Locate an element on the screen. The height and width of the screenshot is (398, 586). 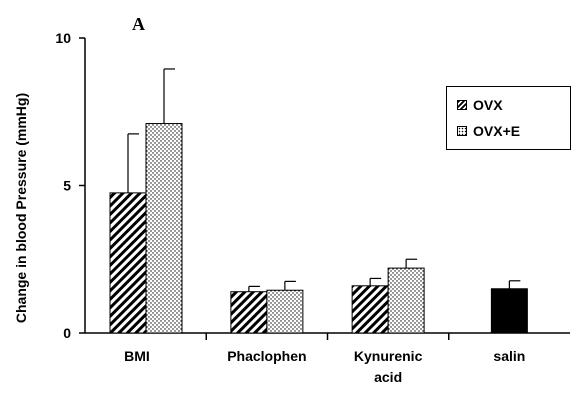
y-tick-label: 0 is located at coordinates (67, 333).